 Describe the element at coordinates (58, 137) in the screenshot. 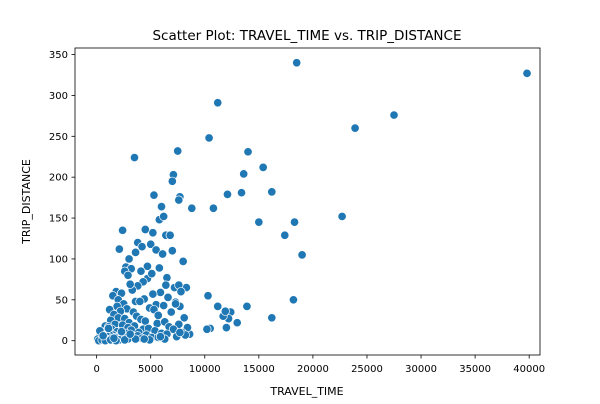

I see `y-tick-label: 250` at that location.